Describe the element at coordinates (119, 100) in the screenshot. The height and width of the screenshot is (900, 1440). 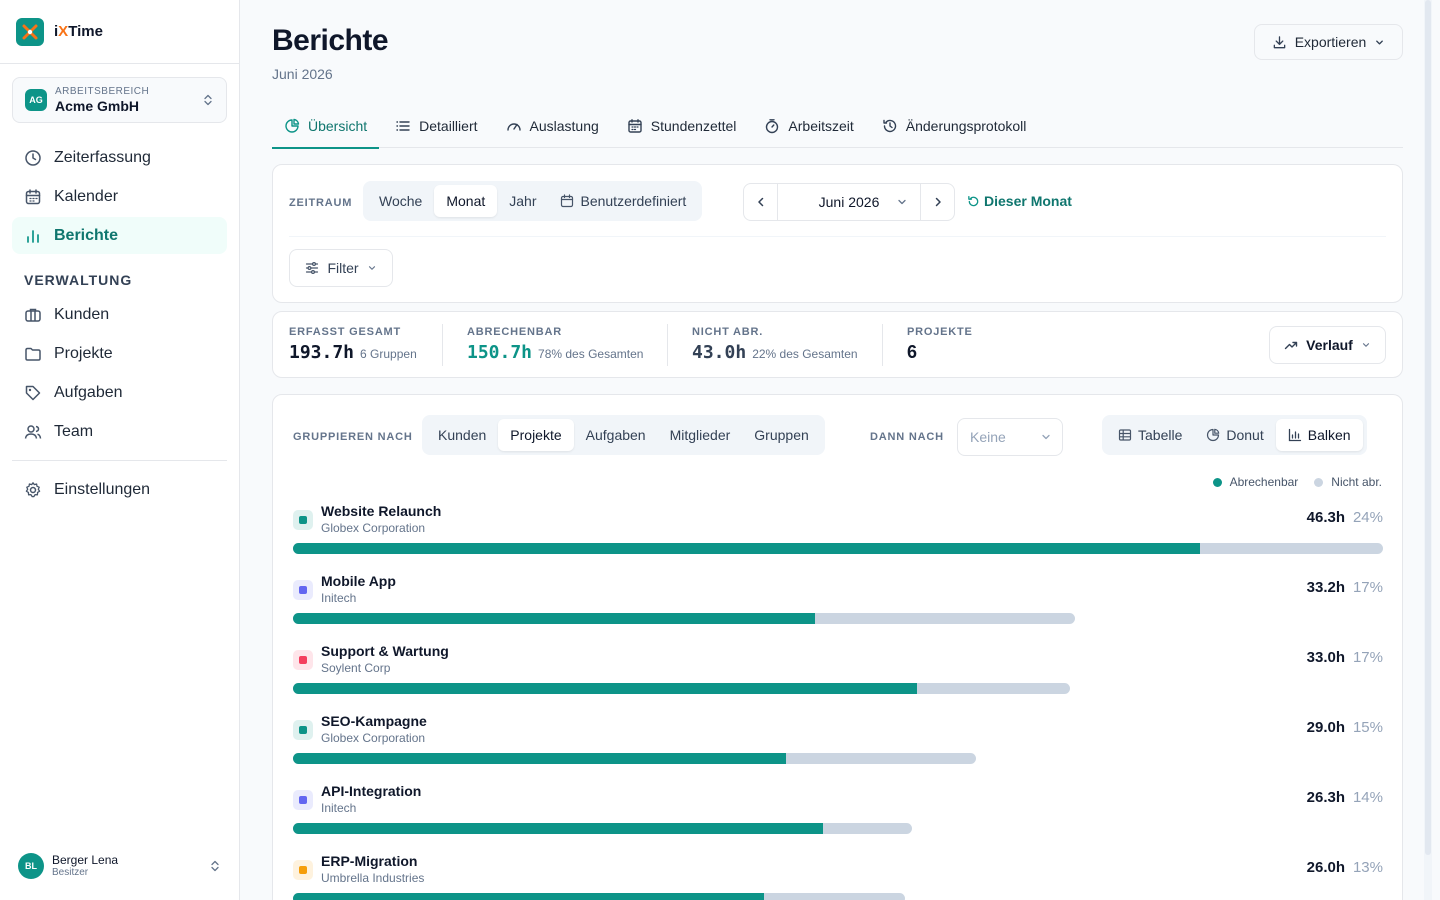
I see `workspace-switcher: AG ARBEITSBEREICH Acme GmbH` at that location.